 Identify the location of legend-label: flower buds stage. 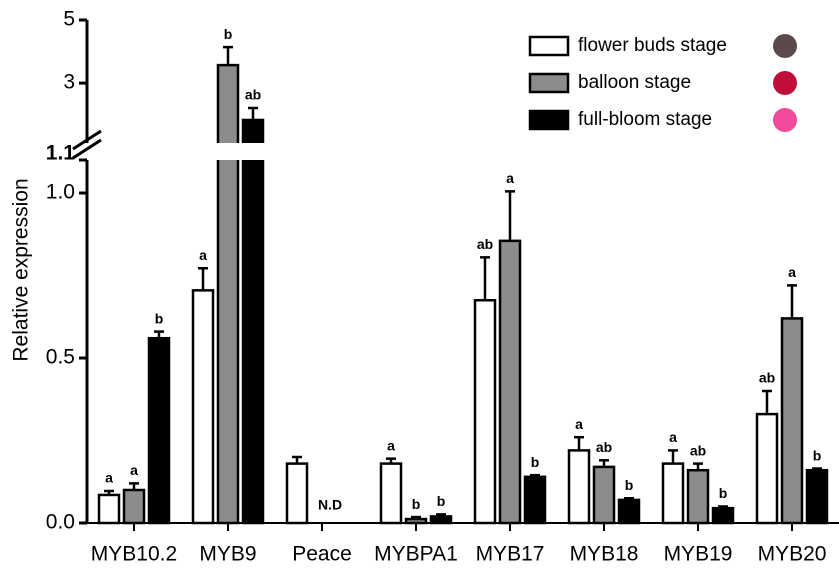
(652, 45).